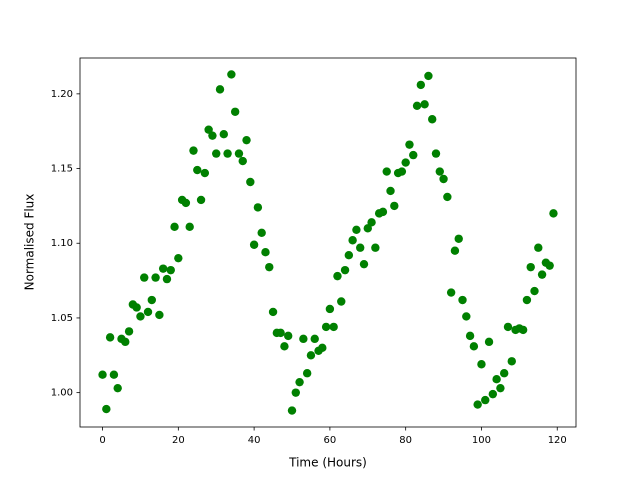  What do you see at coordinates (557, 440) in the screenshot?
I see `x-tick-label: 120` at bounding box center [557, 440].